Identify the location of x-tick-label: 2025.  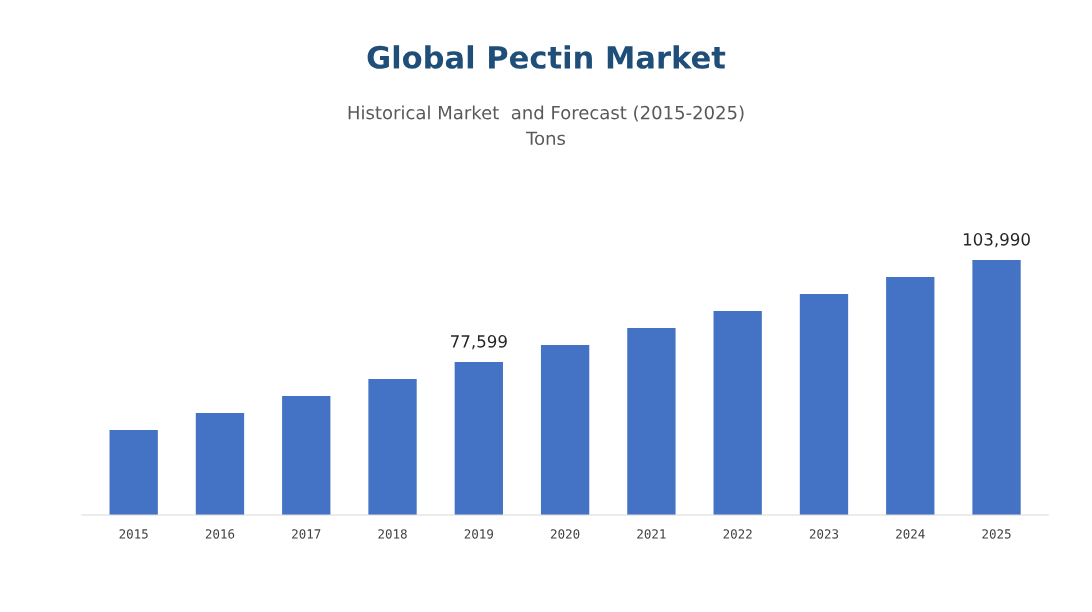
(996, 534).